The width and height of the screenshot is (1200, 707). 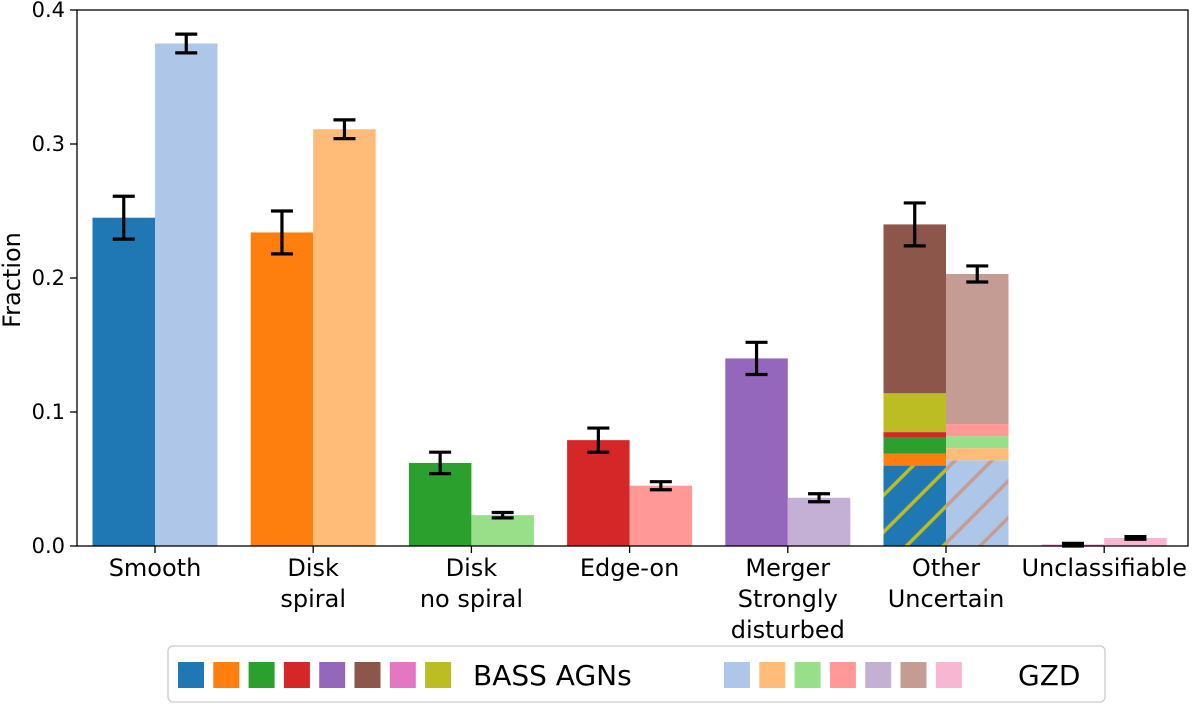 What do you see at coordinates (636, 674) in the screenshot?
I see `legend: BASS AGNs GZD` at bounding box center [636, 674].